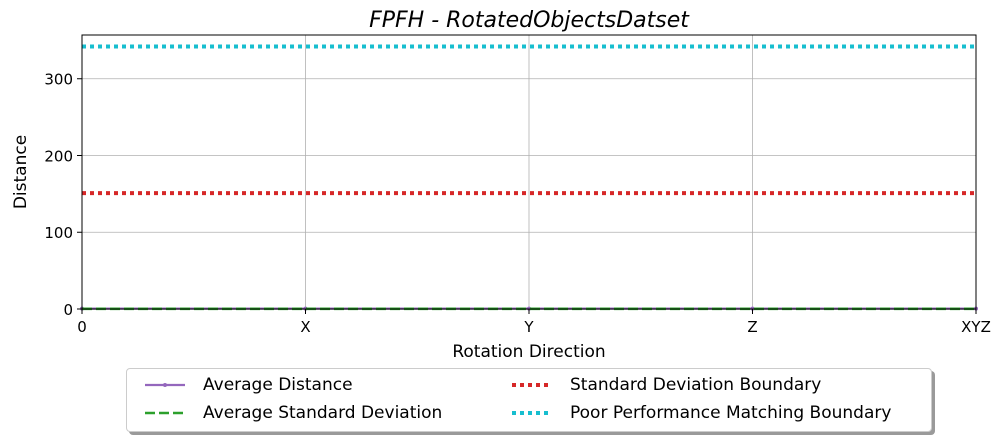 Image resolution: width=1002 pixels, height=441 pixels. I want to click on legend-swatch-average-distance, so click(165, 385).